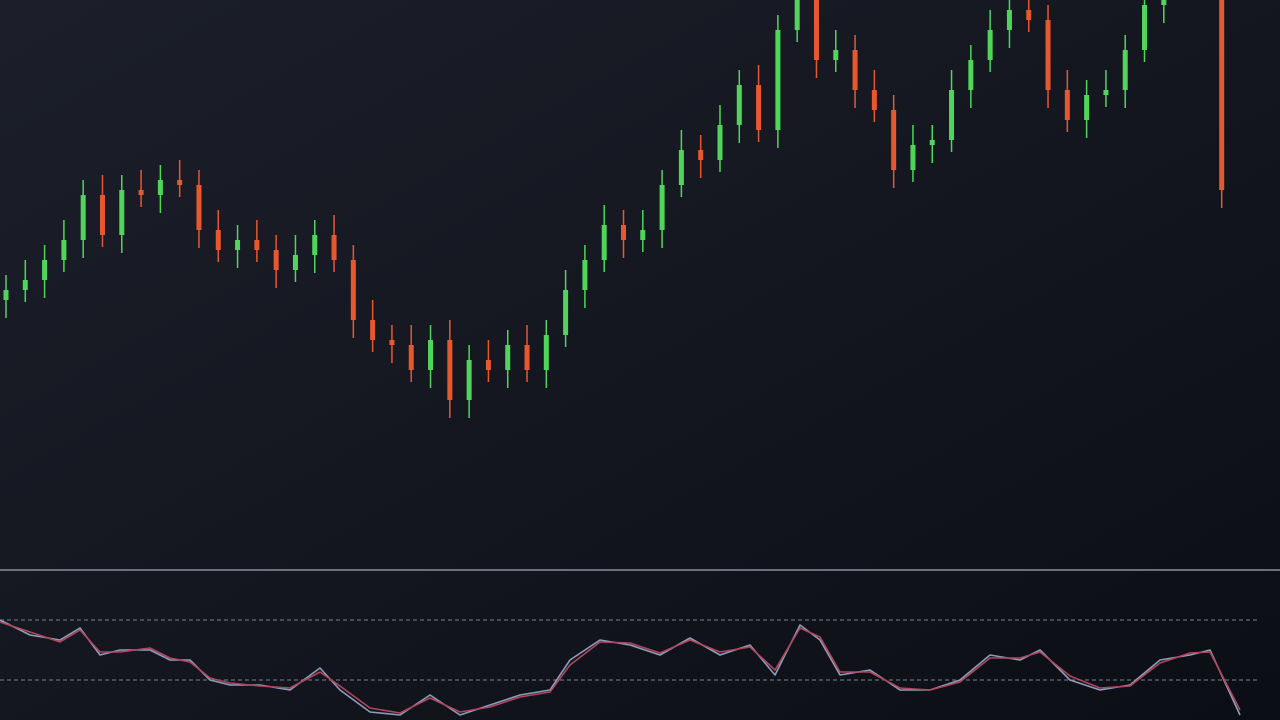 The width and height of the screenshot is (1280, 720). I want to click on oscillator-panel, so click(629, 667).